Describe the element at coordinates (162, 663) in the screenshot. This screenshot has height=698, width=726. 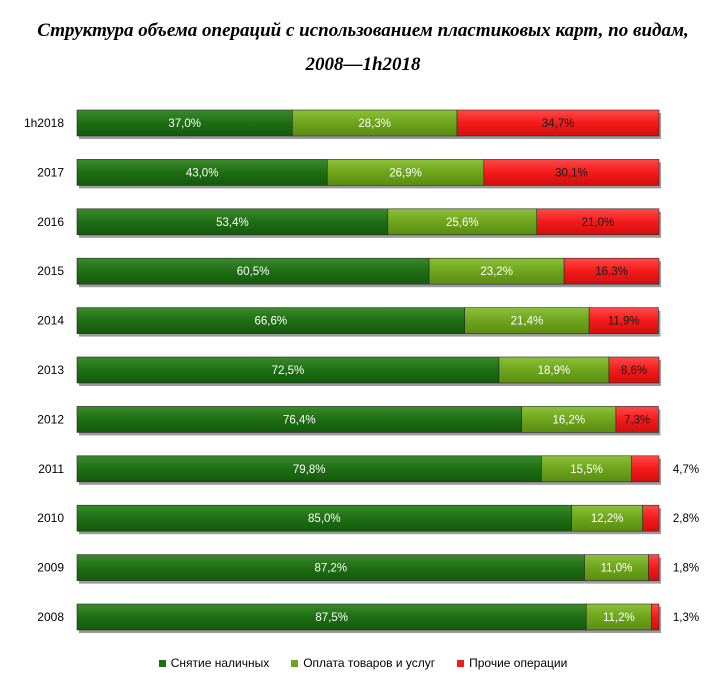
I see `legend-swatch-cash` at that location.